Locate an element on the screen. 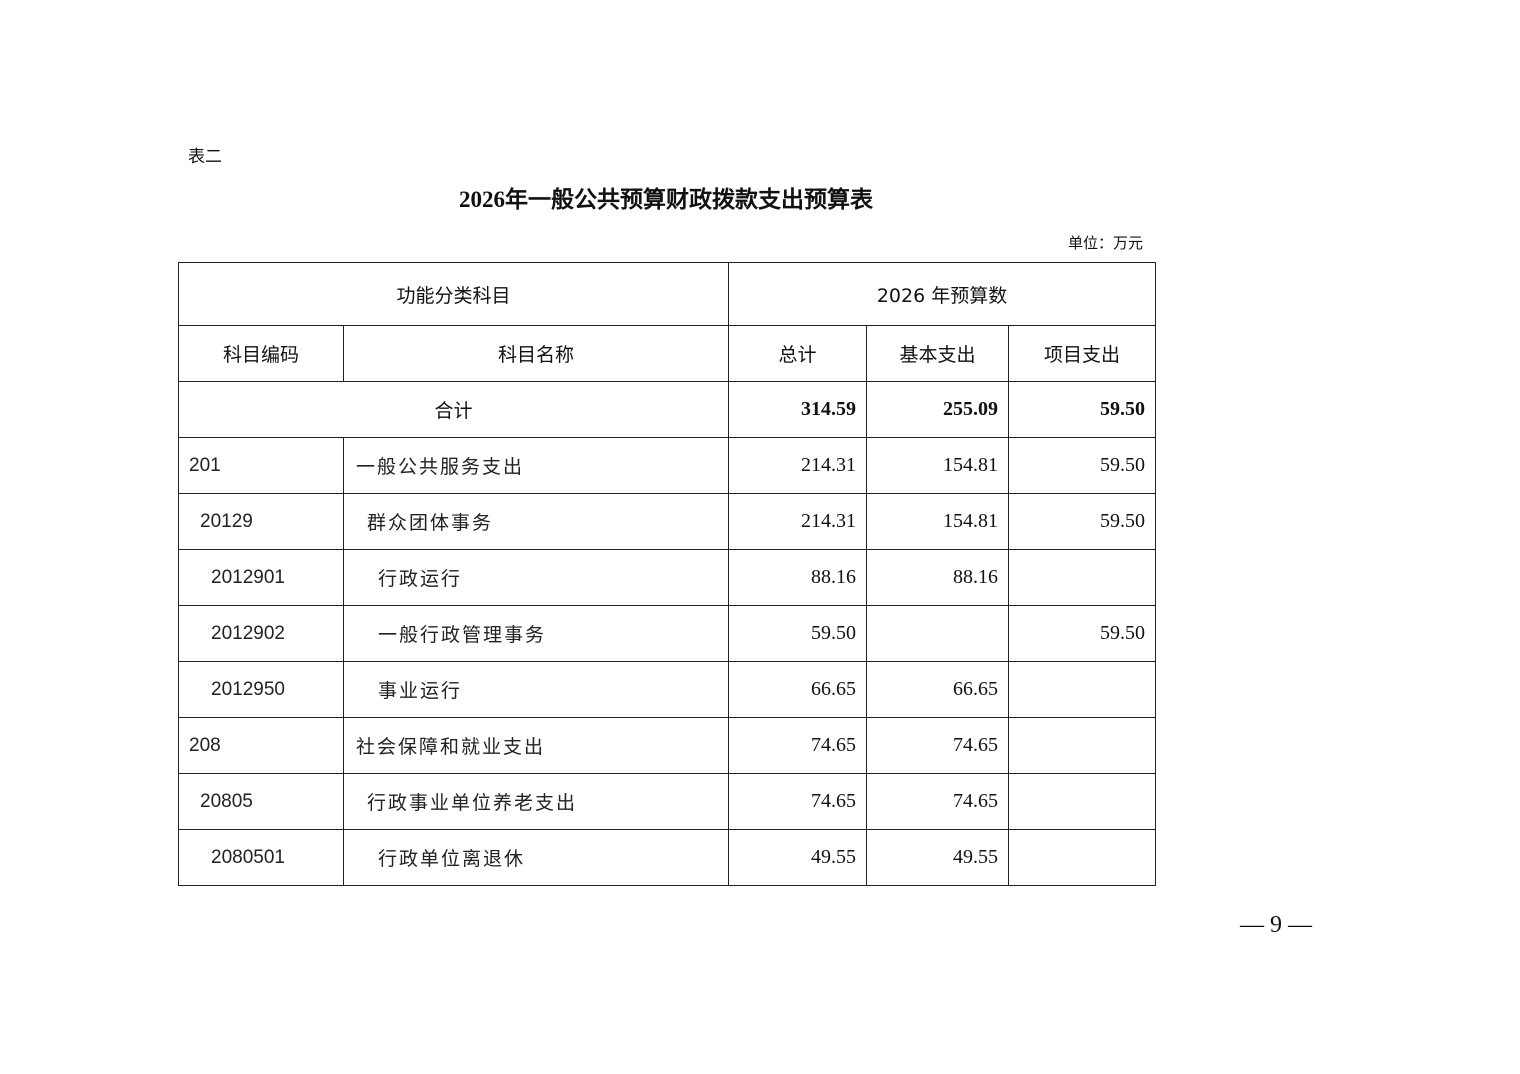 The height and width of the screenshot is (1074, 1520). header-row: 科目编码 科目名称 总计 基本支出 项目支出 is located at coordinates (667, 353).